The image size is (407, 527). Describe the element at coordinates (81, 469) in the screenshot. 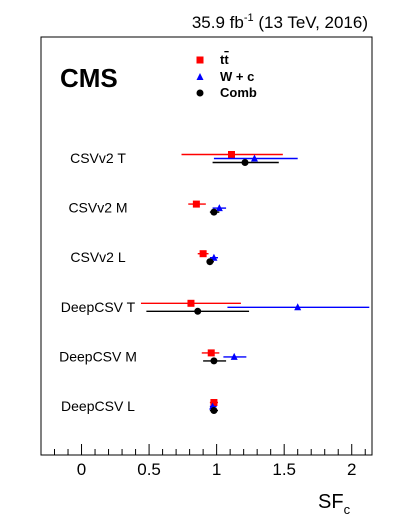

I see `x-tick-label: 0` at that location.